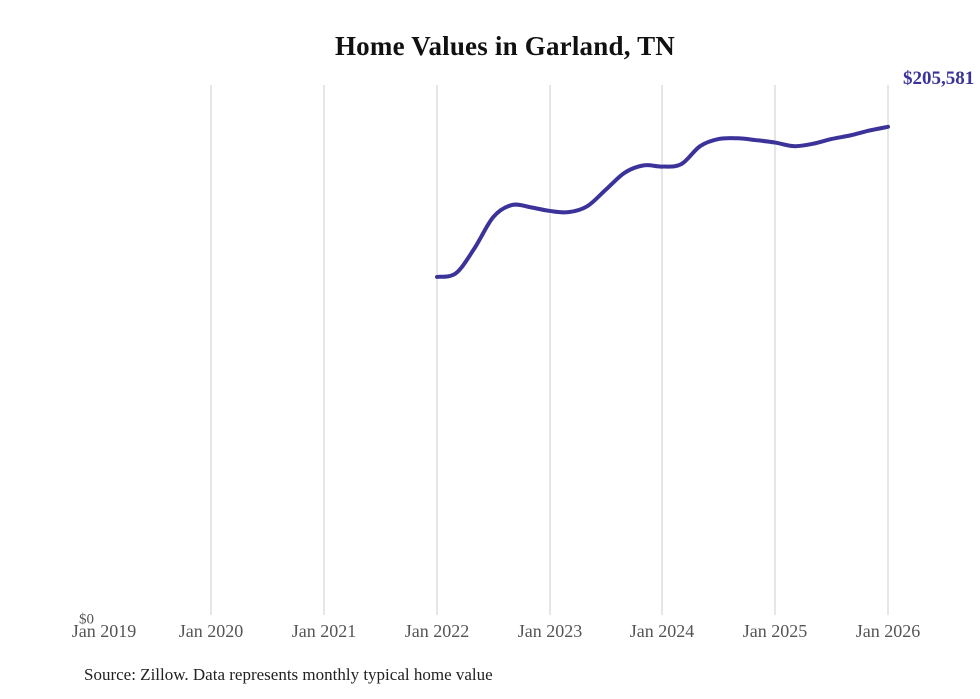 This screenshot has height=699, width=980. I want to click on home-value-line, so click(662, 201).